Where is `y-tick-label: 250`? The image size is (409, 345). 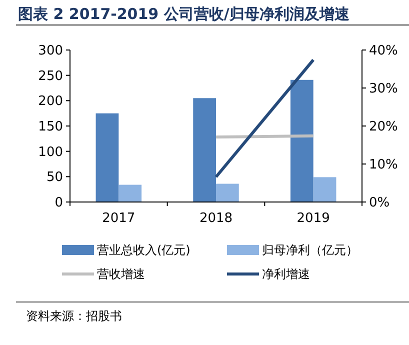
y-tick-label: 250 is located at coordinates (50, 76).